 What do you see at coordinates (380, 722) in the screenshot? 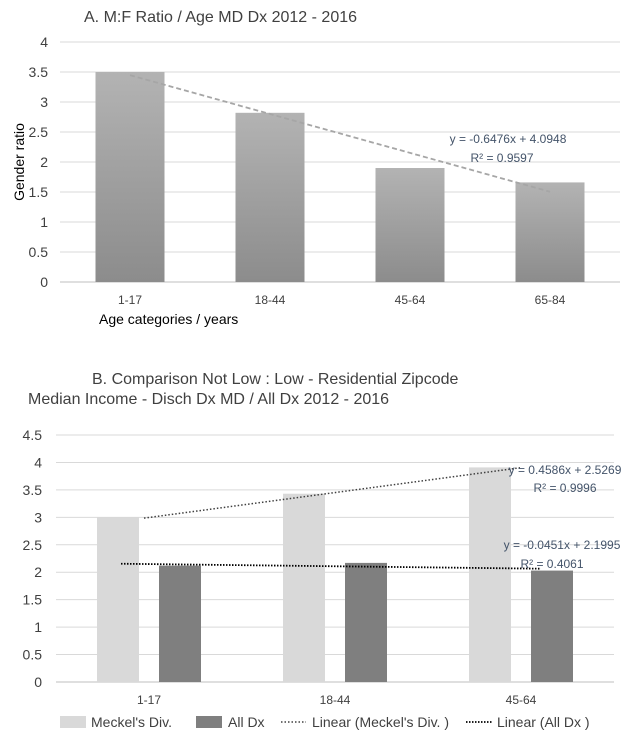
I see `legend-label-linear-meckel: Linear (Meckel's Div. )` at bounding box center [380, 722].